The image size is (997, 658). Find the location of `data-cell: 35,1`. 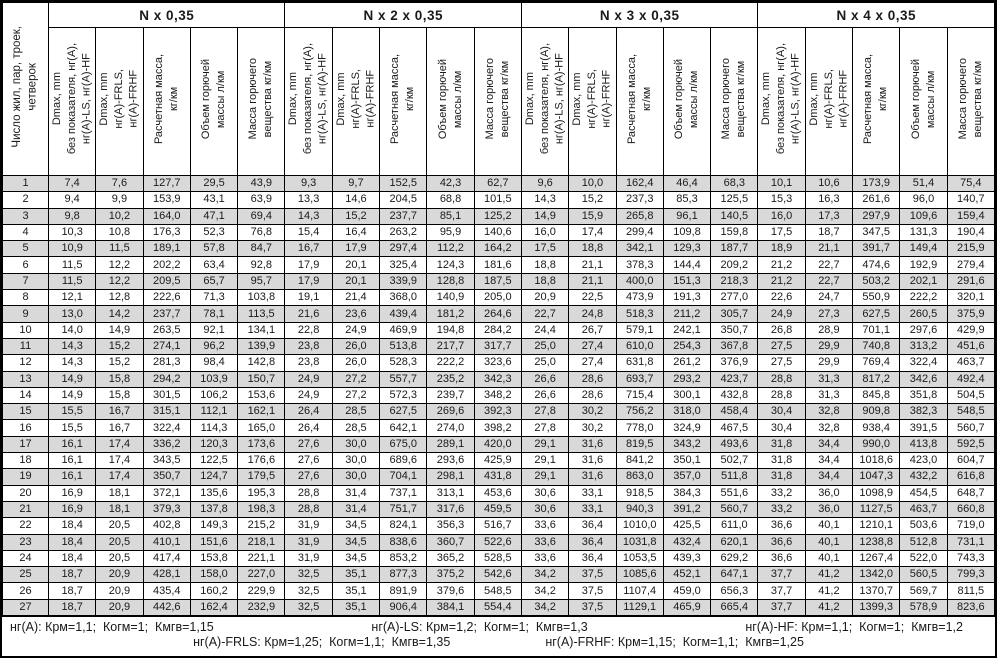

data-cell: 35,1 is located at coordinates (356, 591).